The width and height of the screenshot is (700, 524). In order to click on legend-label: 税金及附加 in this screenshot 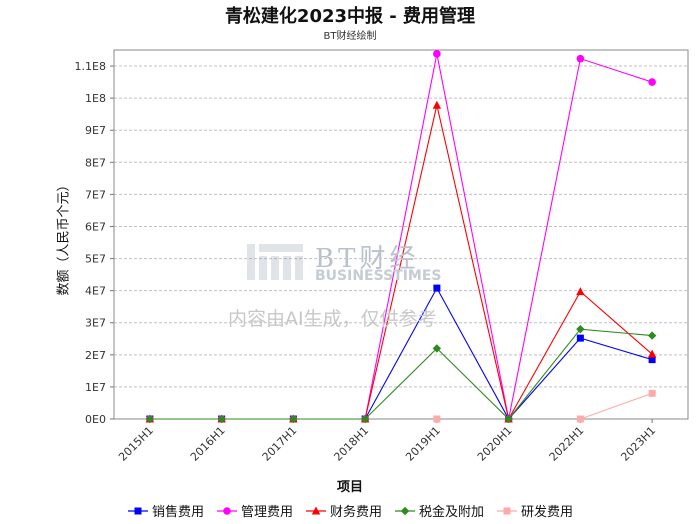, I will do `click(452, 512)`.